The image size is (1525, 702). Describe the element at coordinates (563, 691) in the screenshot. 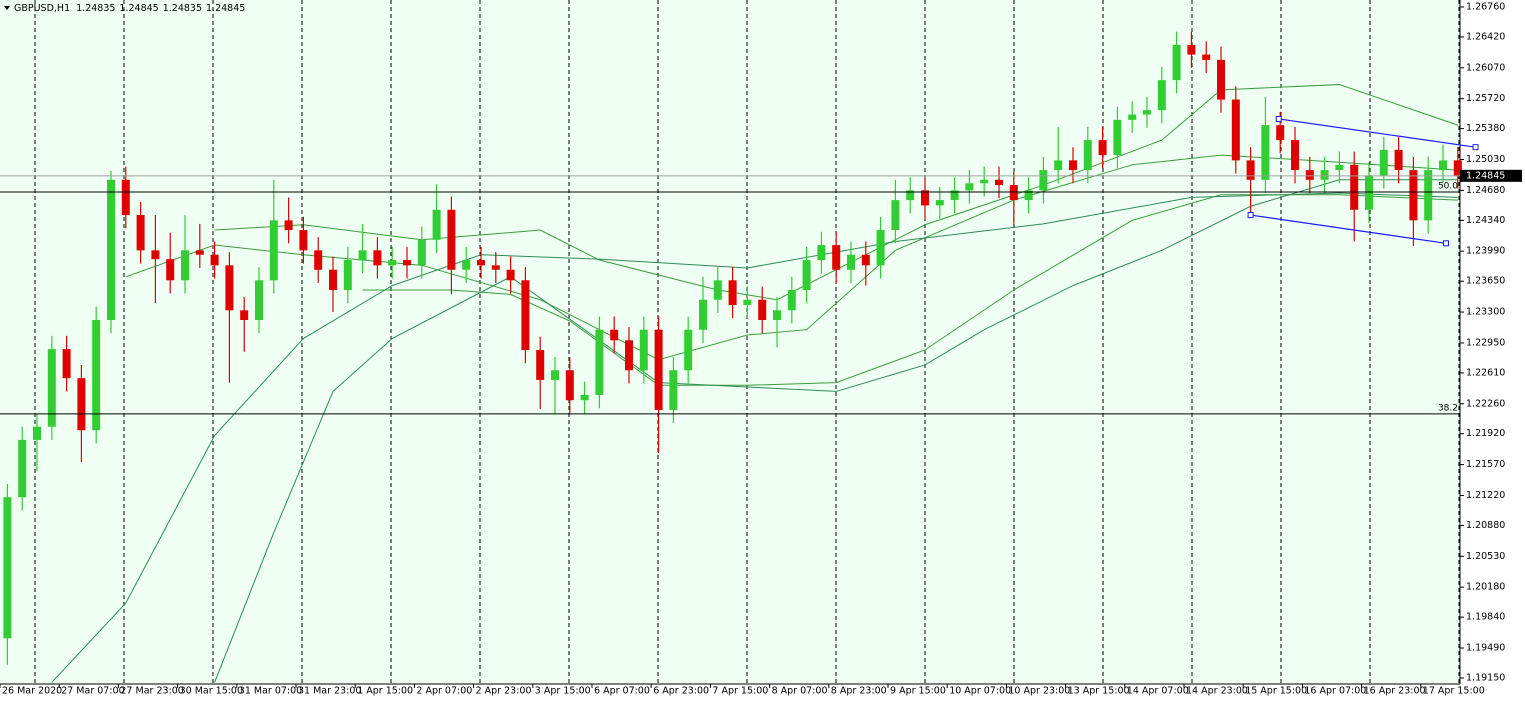

I see `x-tick-label: 3 Apr 15:00` at that location.